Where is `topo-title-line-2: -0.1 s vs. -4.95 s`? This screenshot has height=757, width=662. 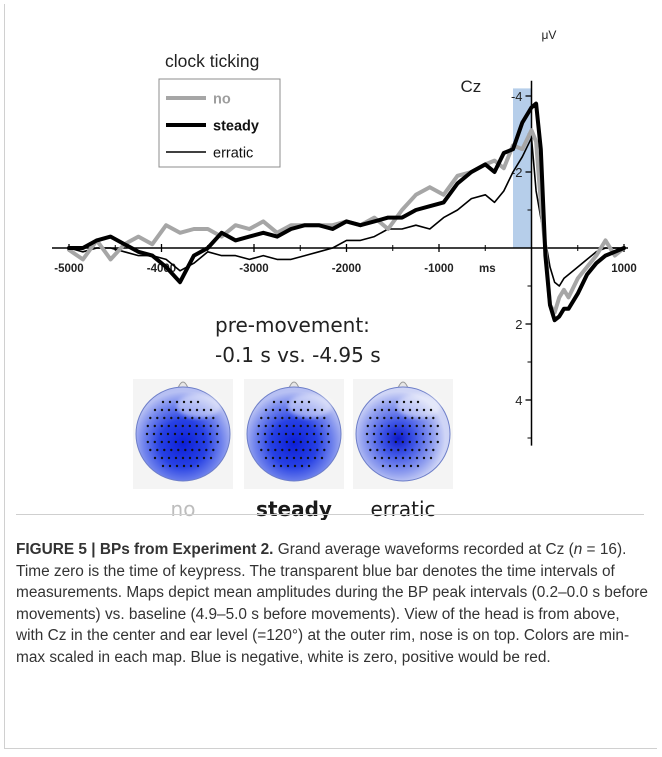 topo-title-line-2: -0.1 s vs. -4.95 s is located at coordinates (298, 355).